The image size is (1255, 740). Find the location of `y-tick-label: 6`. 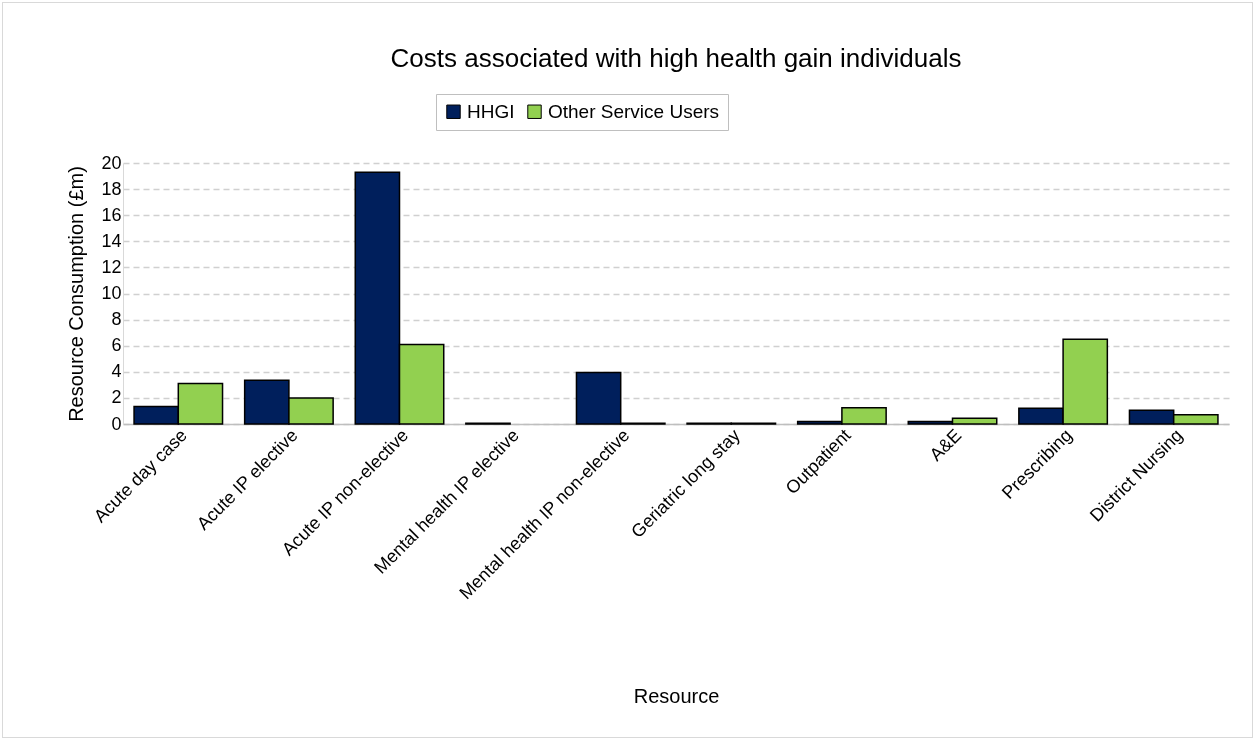

y-tick-label: 6 is located at coordinates (116, 345).